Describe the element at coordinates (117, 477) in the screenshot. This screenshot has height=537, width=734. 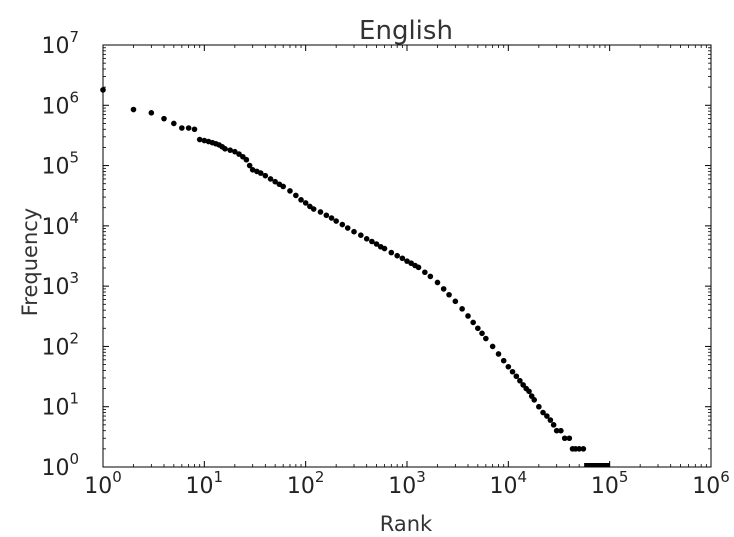
I see `x-tick-label-exponent: 0` at that location.